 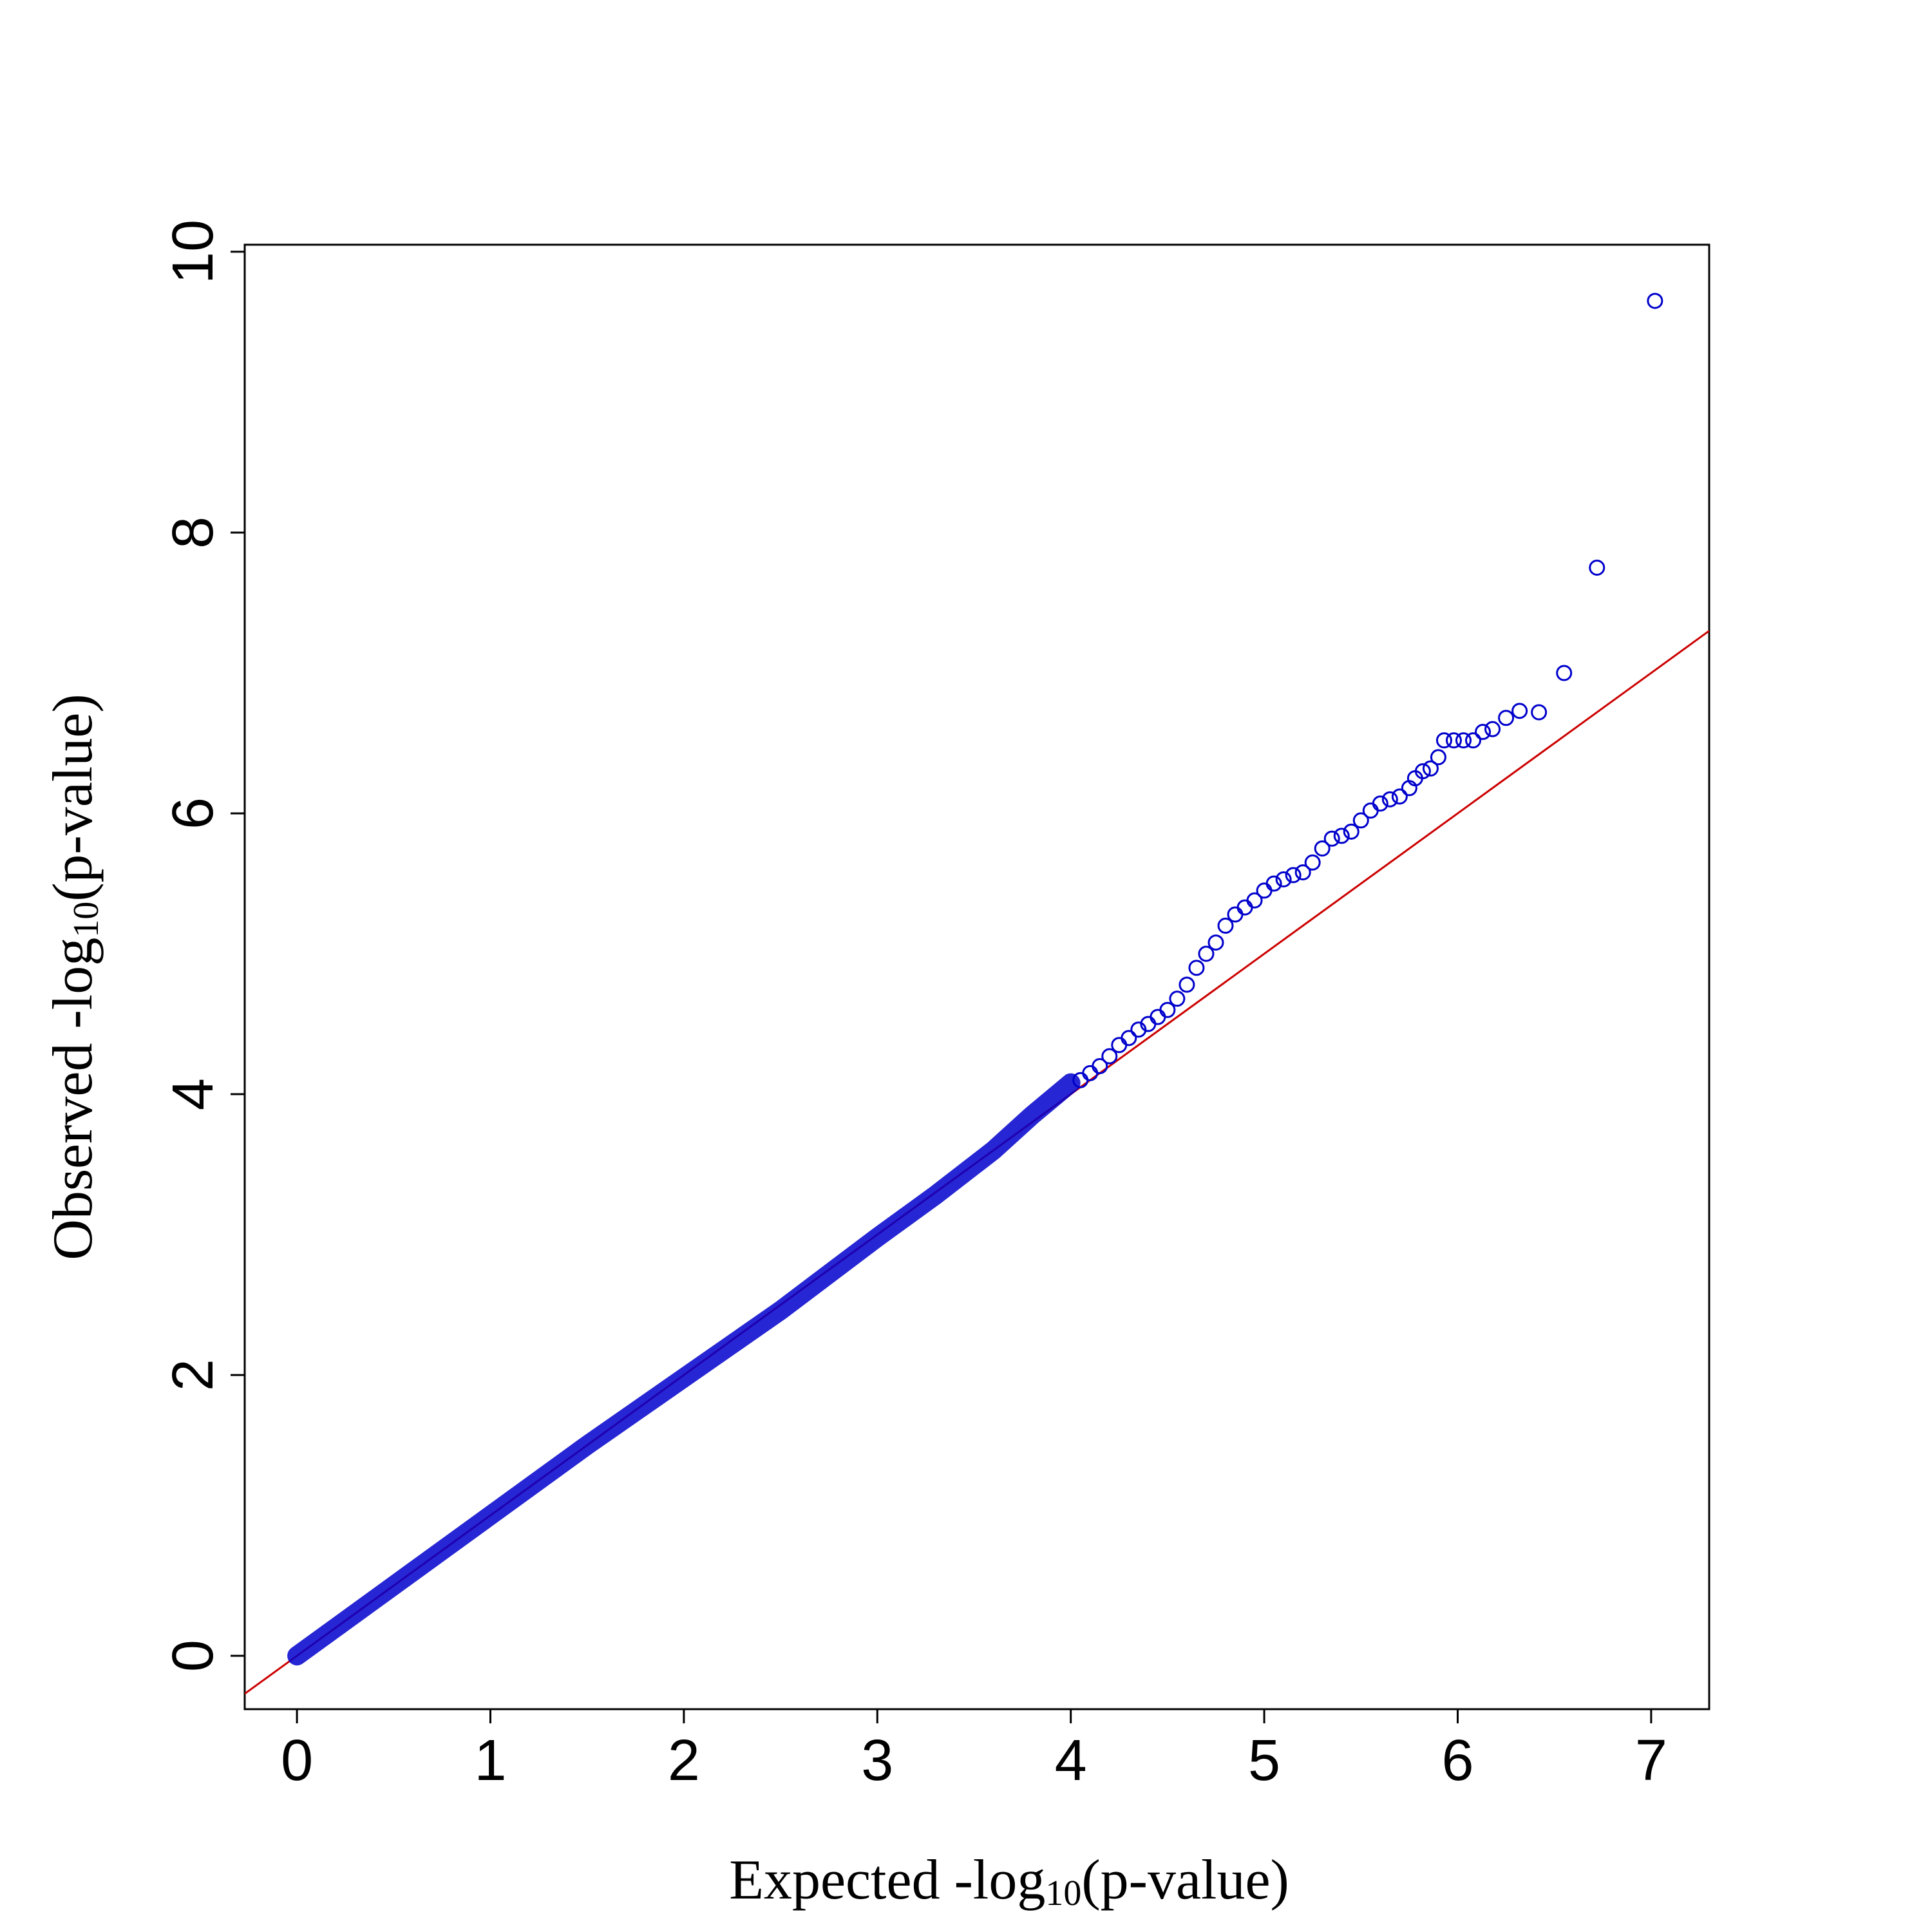 I want to click on x-axis-title-suffix: (p-value), so click(x=1185, y=1880).